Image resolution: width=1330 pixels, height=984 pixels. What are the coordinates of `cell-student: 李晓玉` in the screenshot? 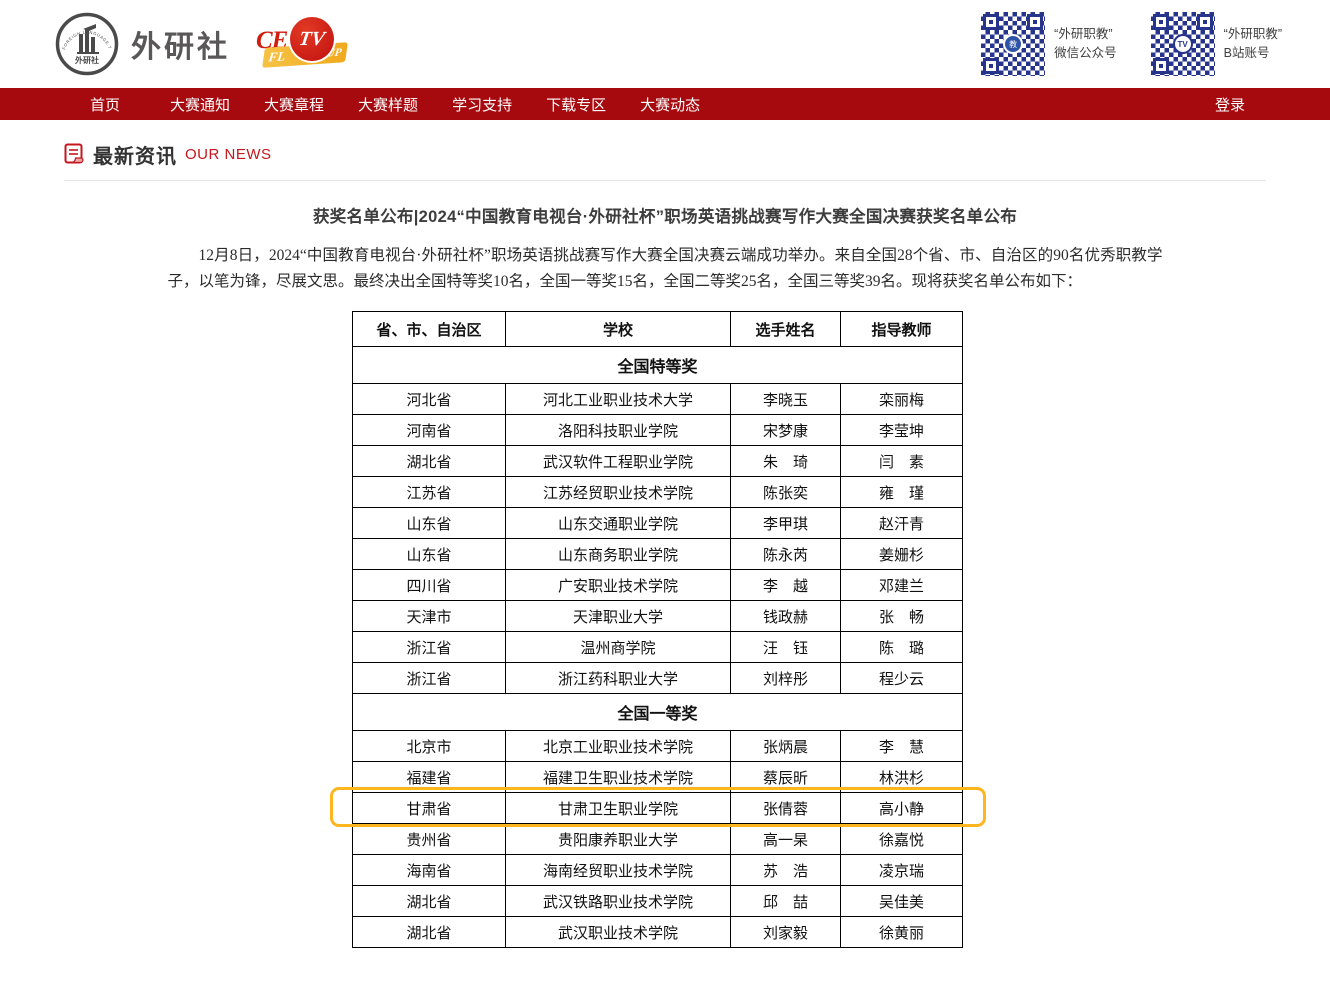 It's located at (785, 399).